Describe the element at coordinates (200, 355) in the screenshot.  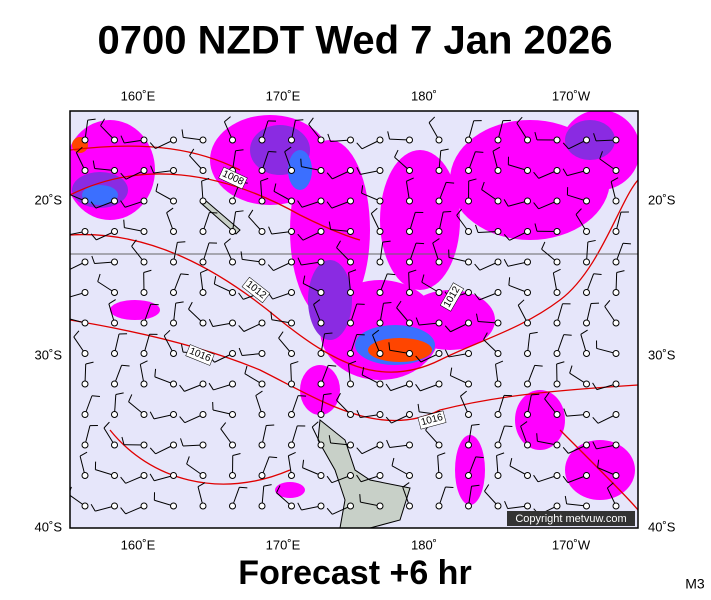
I see `isobar-label-bg` at that location.